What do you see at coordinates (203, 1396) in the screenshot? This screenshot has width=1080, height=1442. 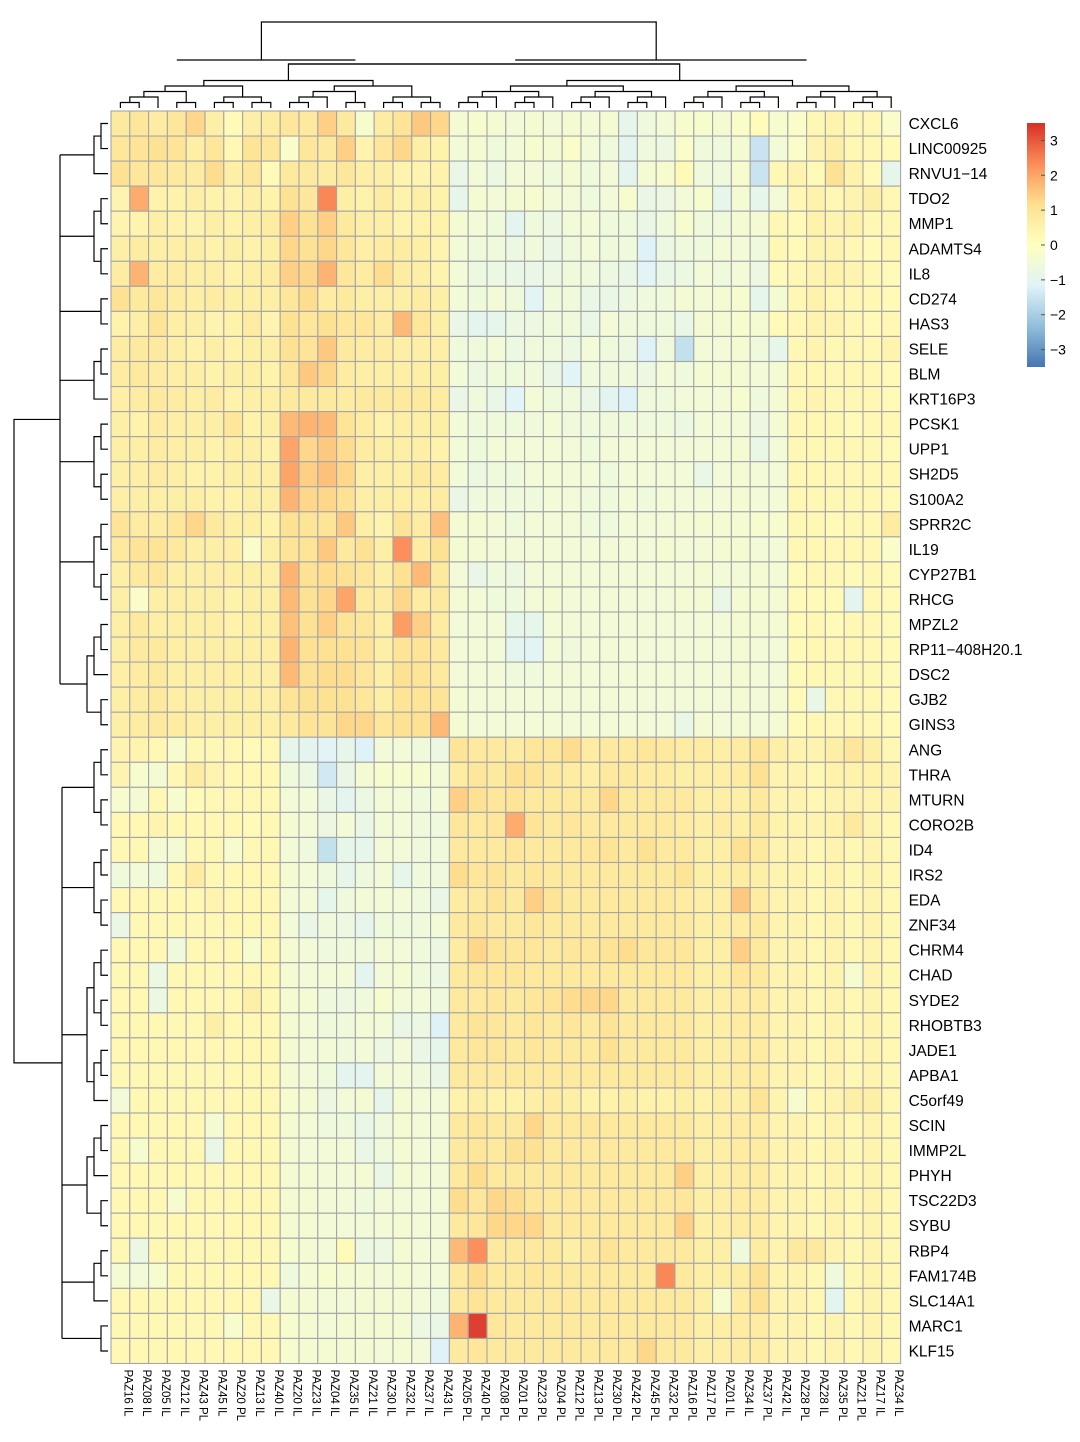 I see `column-label: PAZ43 PL` at bounding box center [203, 1396].